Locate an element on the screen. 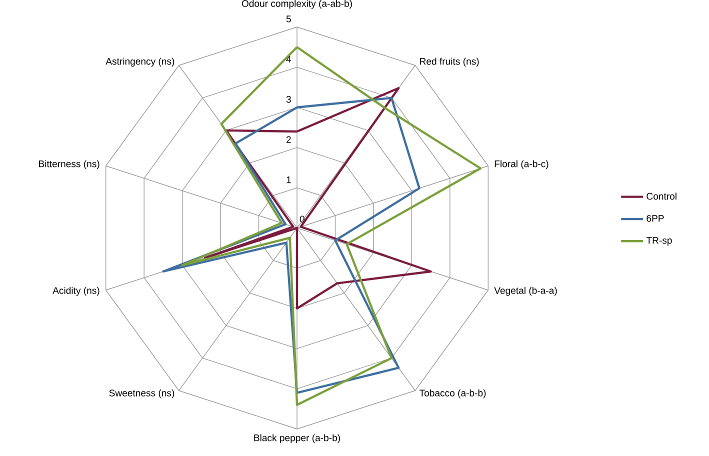 Image resolution: width=709 pixels, height=456 pixels. legend-label: 6PP is located at coordinates (655, 218).